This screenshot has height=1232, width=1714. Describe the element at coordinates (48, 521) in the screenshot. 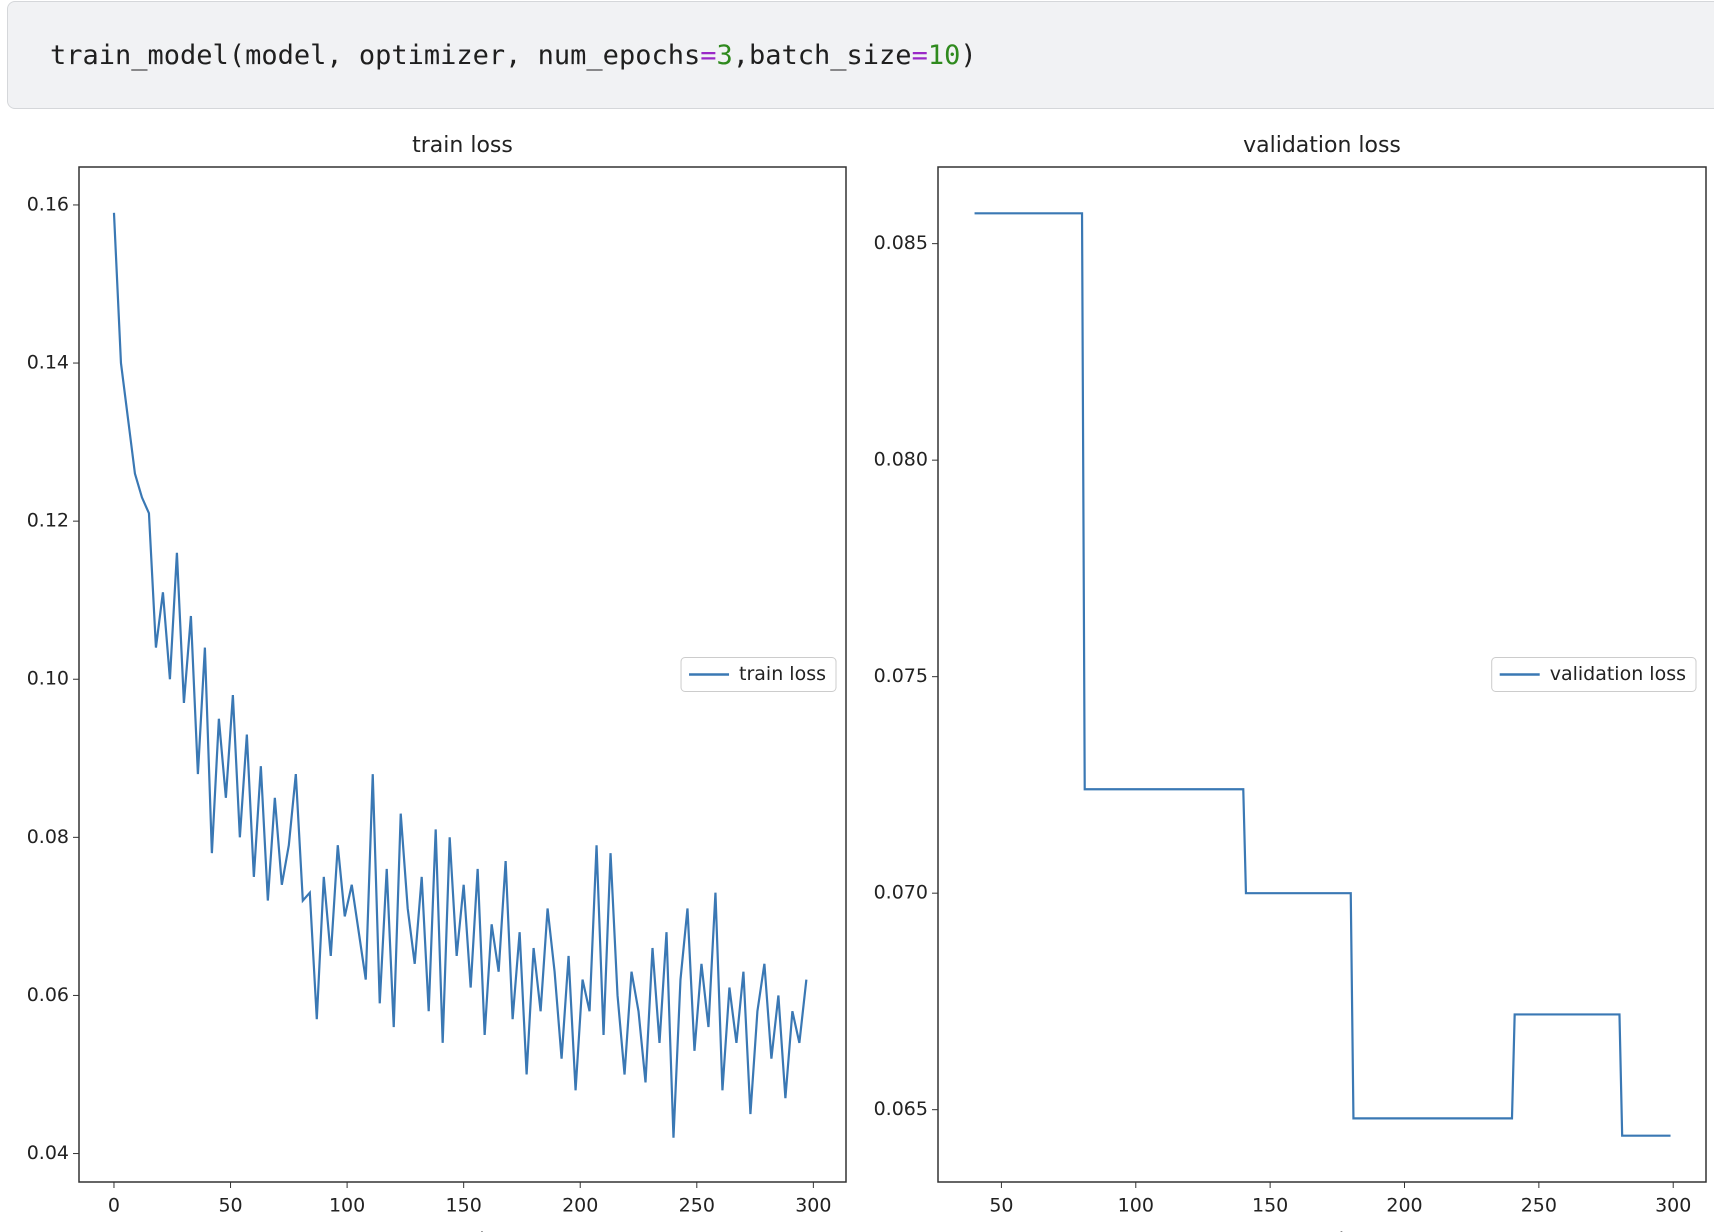

I see `y-tick-label: 0.12` at that location.